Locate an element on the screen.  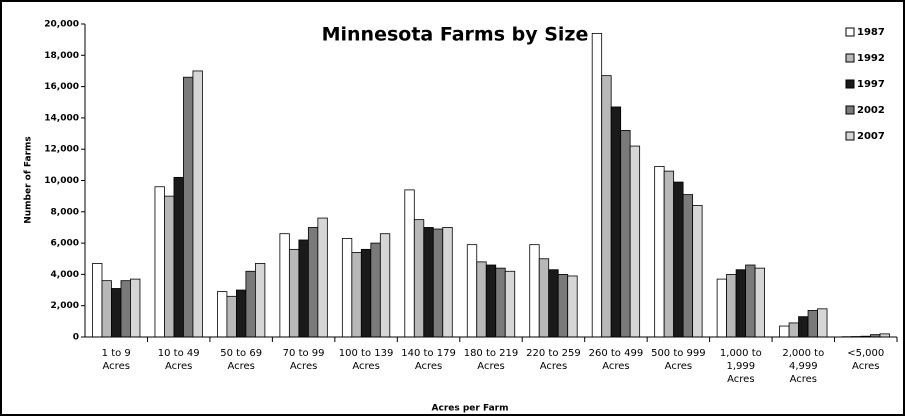
chart-title: Minnesota Farms by Size is located at coordinates (455, 35).